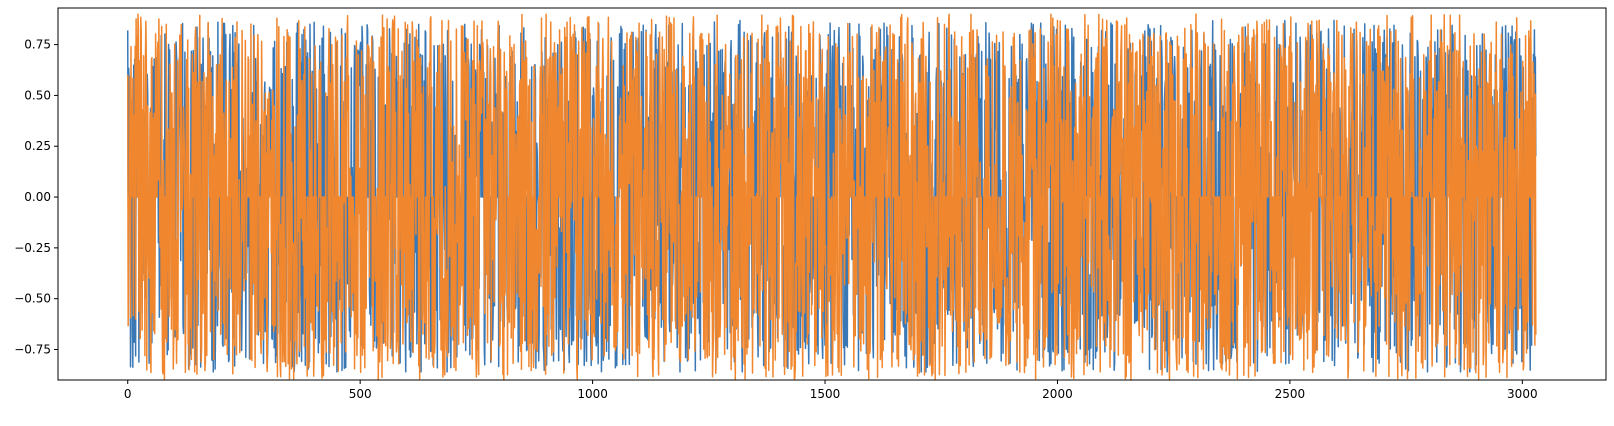  I want to click on x-tick-label: 2500, so click(1290, 394).